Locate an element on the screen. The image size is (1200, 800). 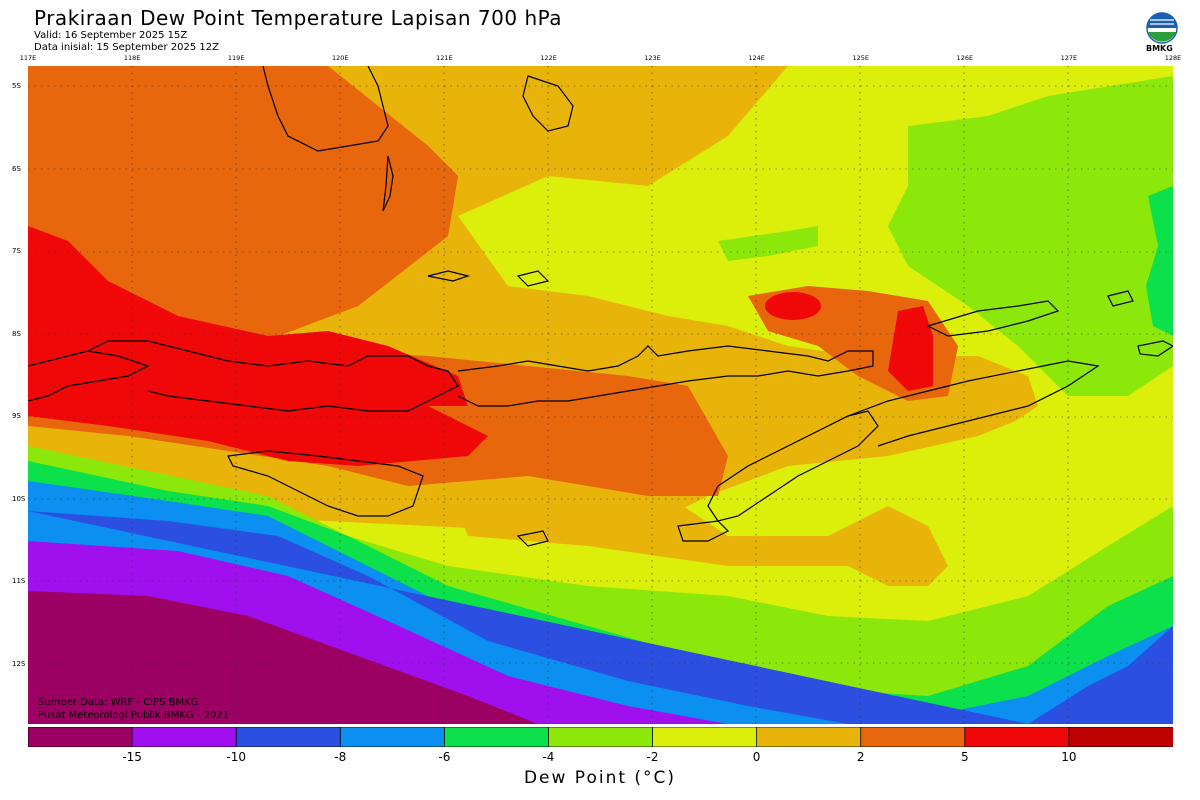
island-sulawesi-south is located at coordinates (325, 109).